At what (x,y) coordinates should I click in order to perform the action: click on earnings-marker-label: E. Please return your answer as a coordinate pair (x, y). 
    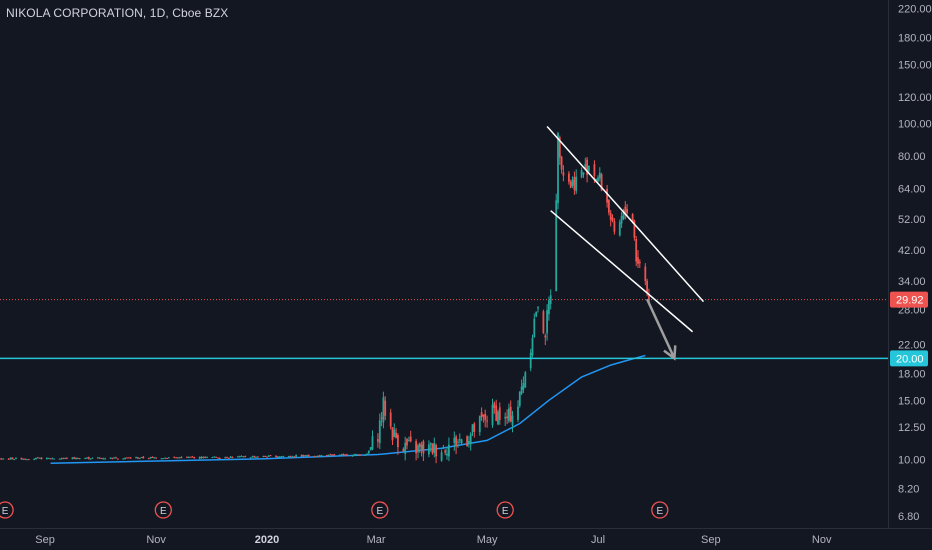
    Looking at the image, I should click on (163, 511).